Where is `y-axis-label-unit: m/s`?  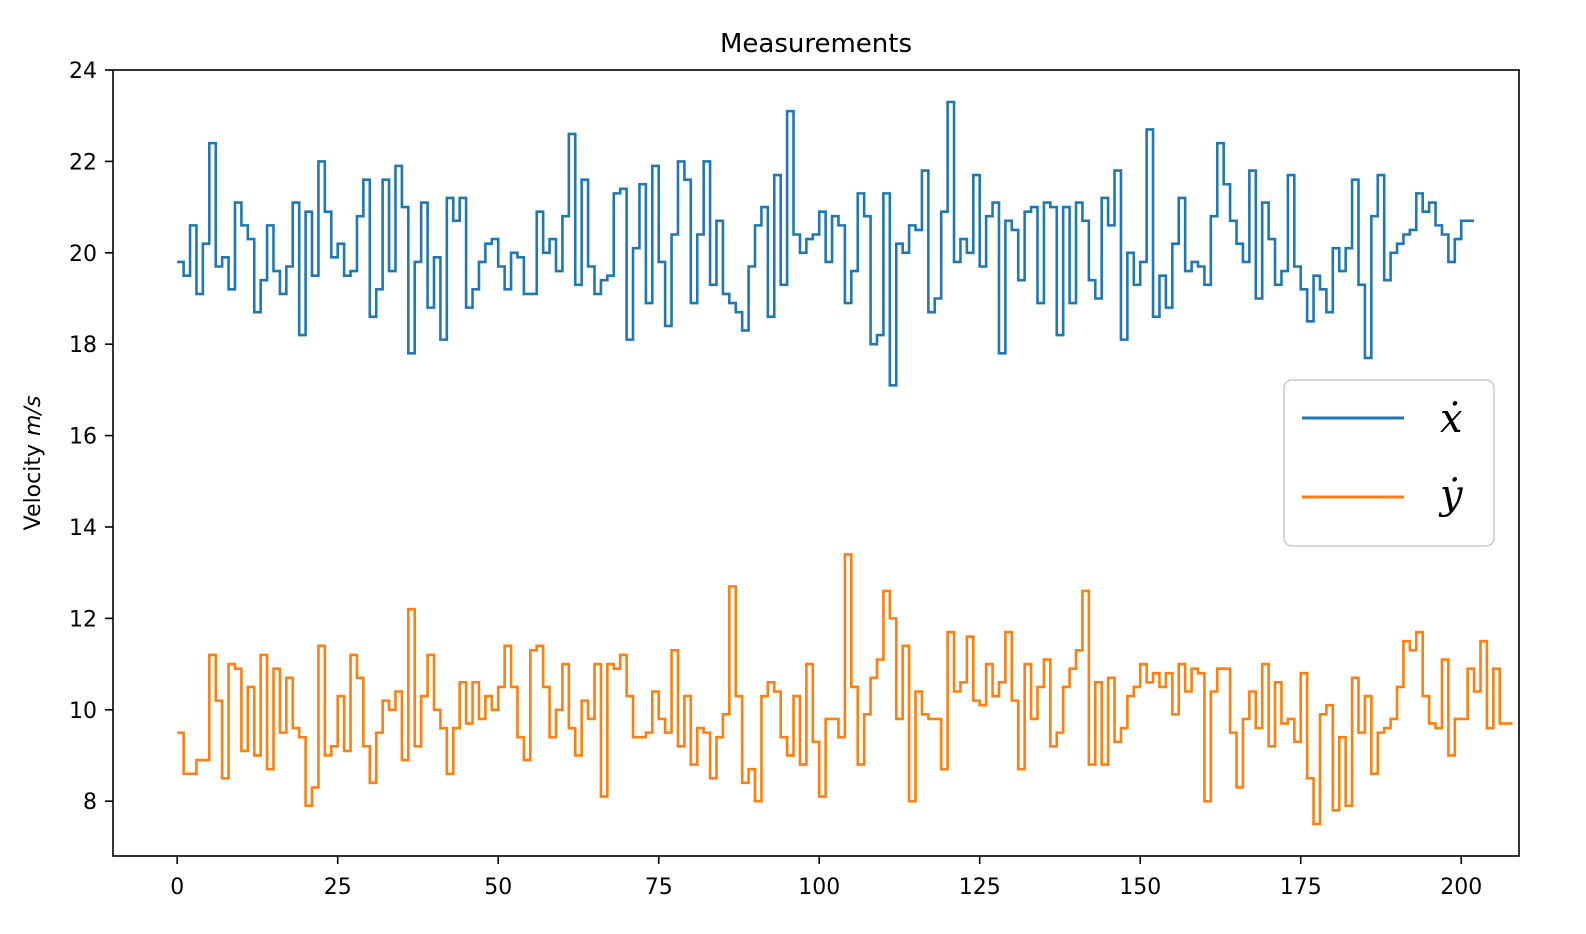
y-axis-label-unit: m/s is located at coordinates (33, 416).